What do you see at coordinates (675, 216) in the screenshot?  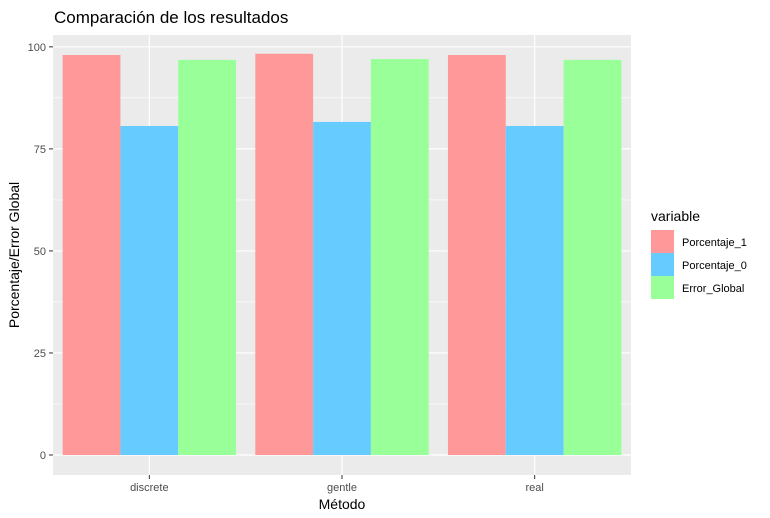 I see `legend-title: variable` at bounding box center [675, 216].